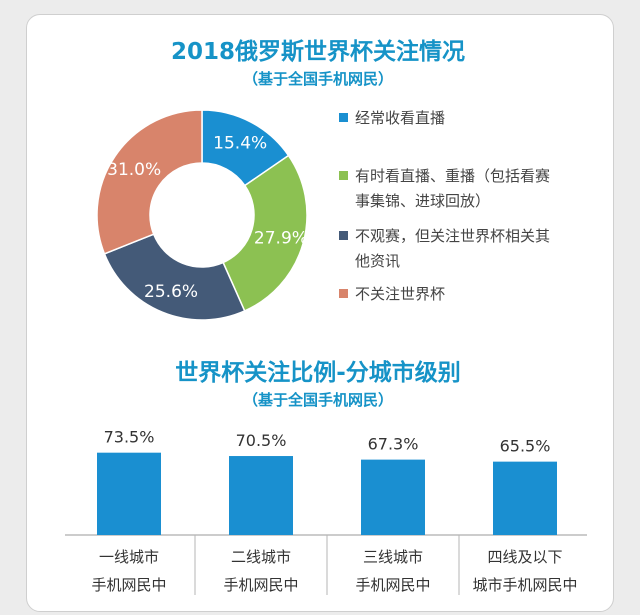  Describe the element at coordinates (318, 79) in the screenshot. I see `donut-chart-subtitle: （基于全国手机网民）` at that location.